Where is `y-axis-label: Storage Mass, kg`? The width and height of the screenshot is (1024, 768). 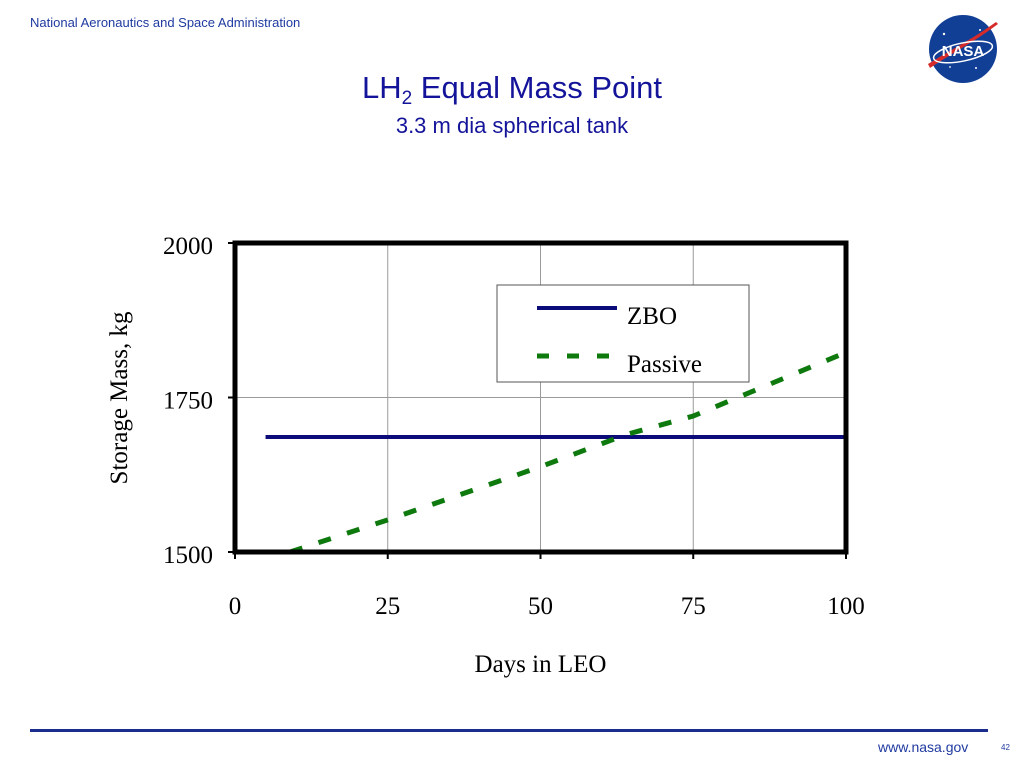
y-axis-label: Storage Mass, kg is located at coordinates (119, 397).